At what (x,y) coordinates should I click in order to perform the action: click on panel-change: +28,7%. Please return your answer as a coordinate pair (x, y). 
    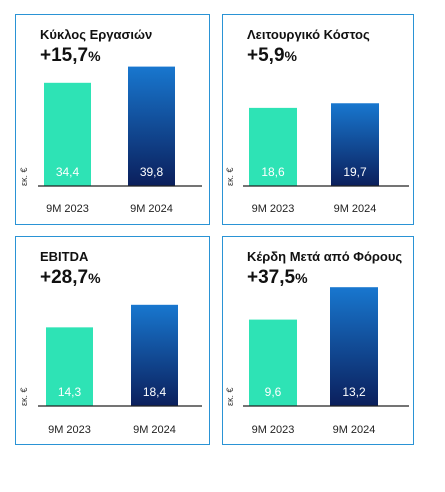
    Looking at the image, I should click on (70, 278).